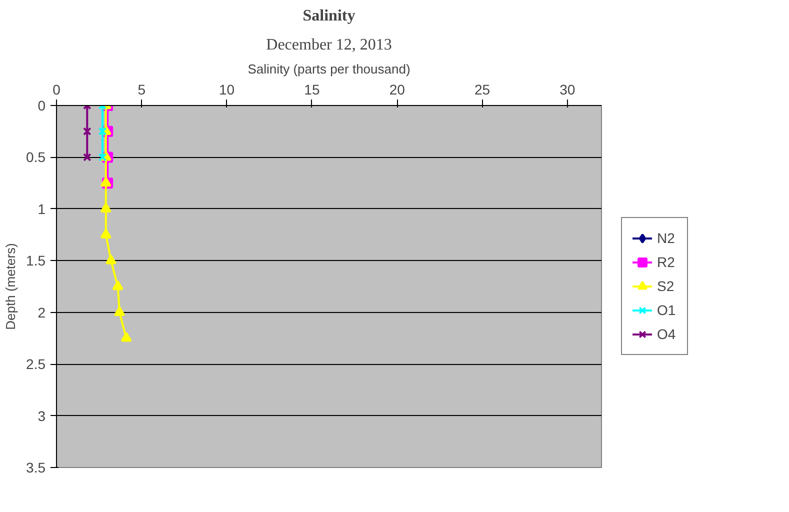 The image size is (789, 512). Describe the element at coordinates (36, 157) in the screenshot. I see `y-tick-label: 0.5` at that location.